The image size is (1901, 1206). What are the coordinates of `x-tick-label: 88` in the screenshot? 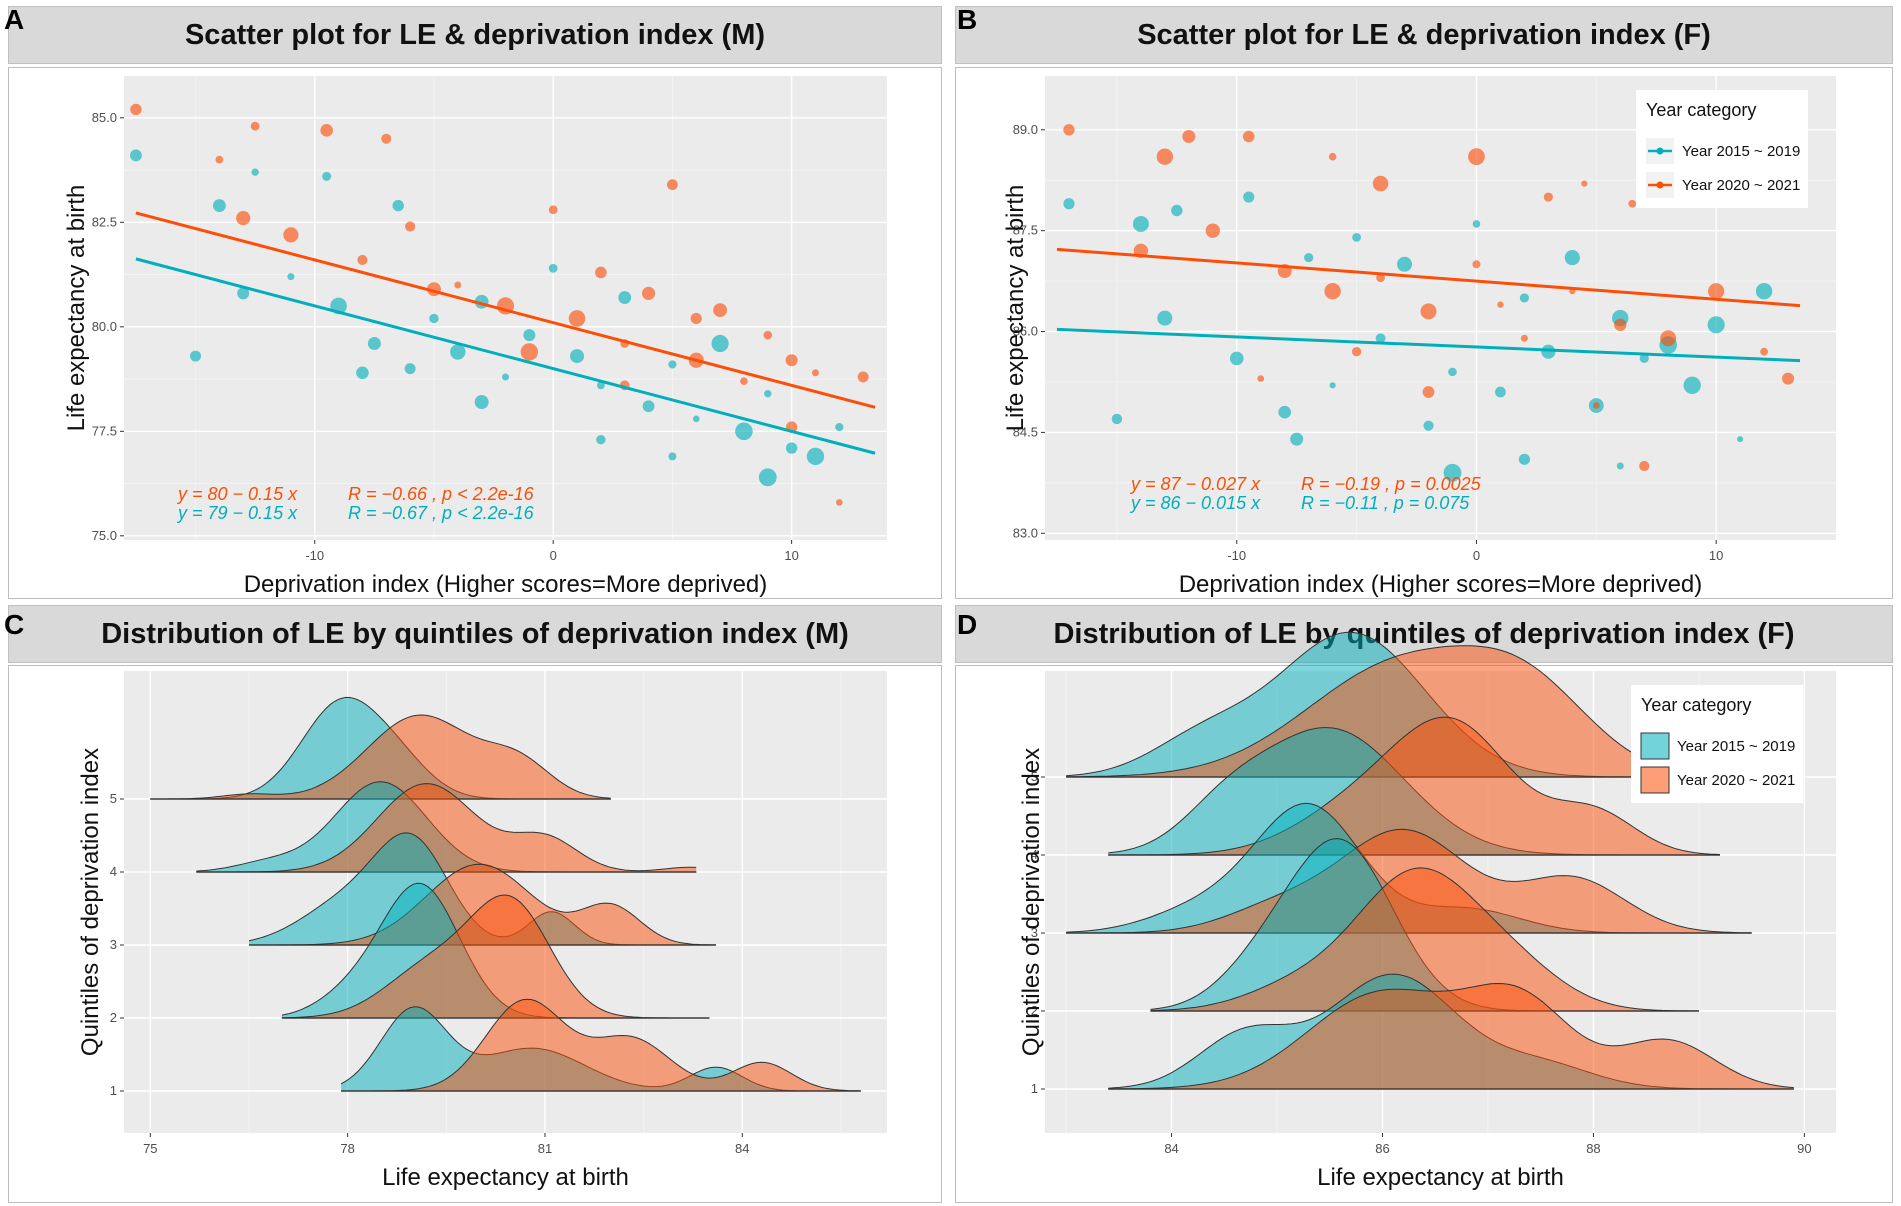 It's located at (1593, 1148).